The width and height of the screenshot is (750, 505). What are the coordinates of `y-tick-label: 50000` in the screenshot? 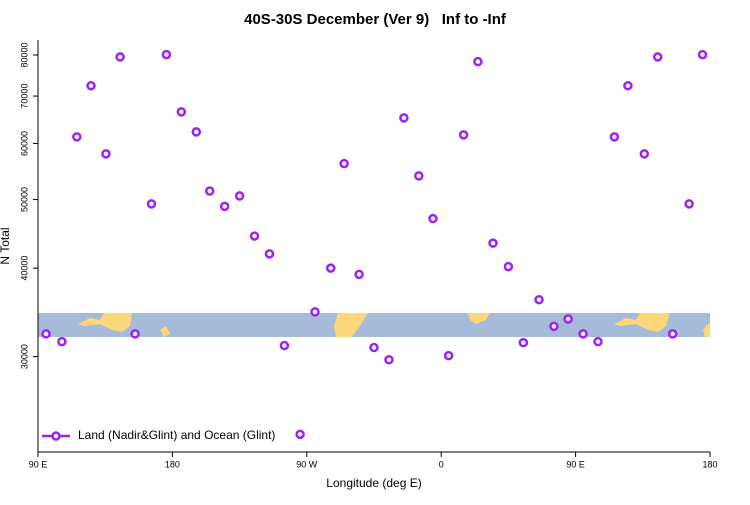 It's located at (24, 199).